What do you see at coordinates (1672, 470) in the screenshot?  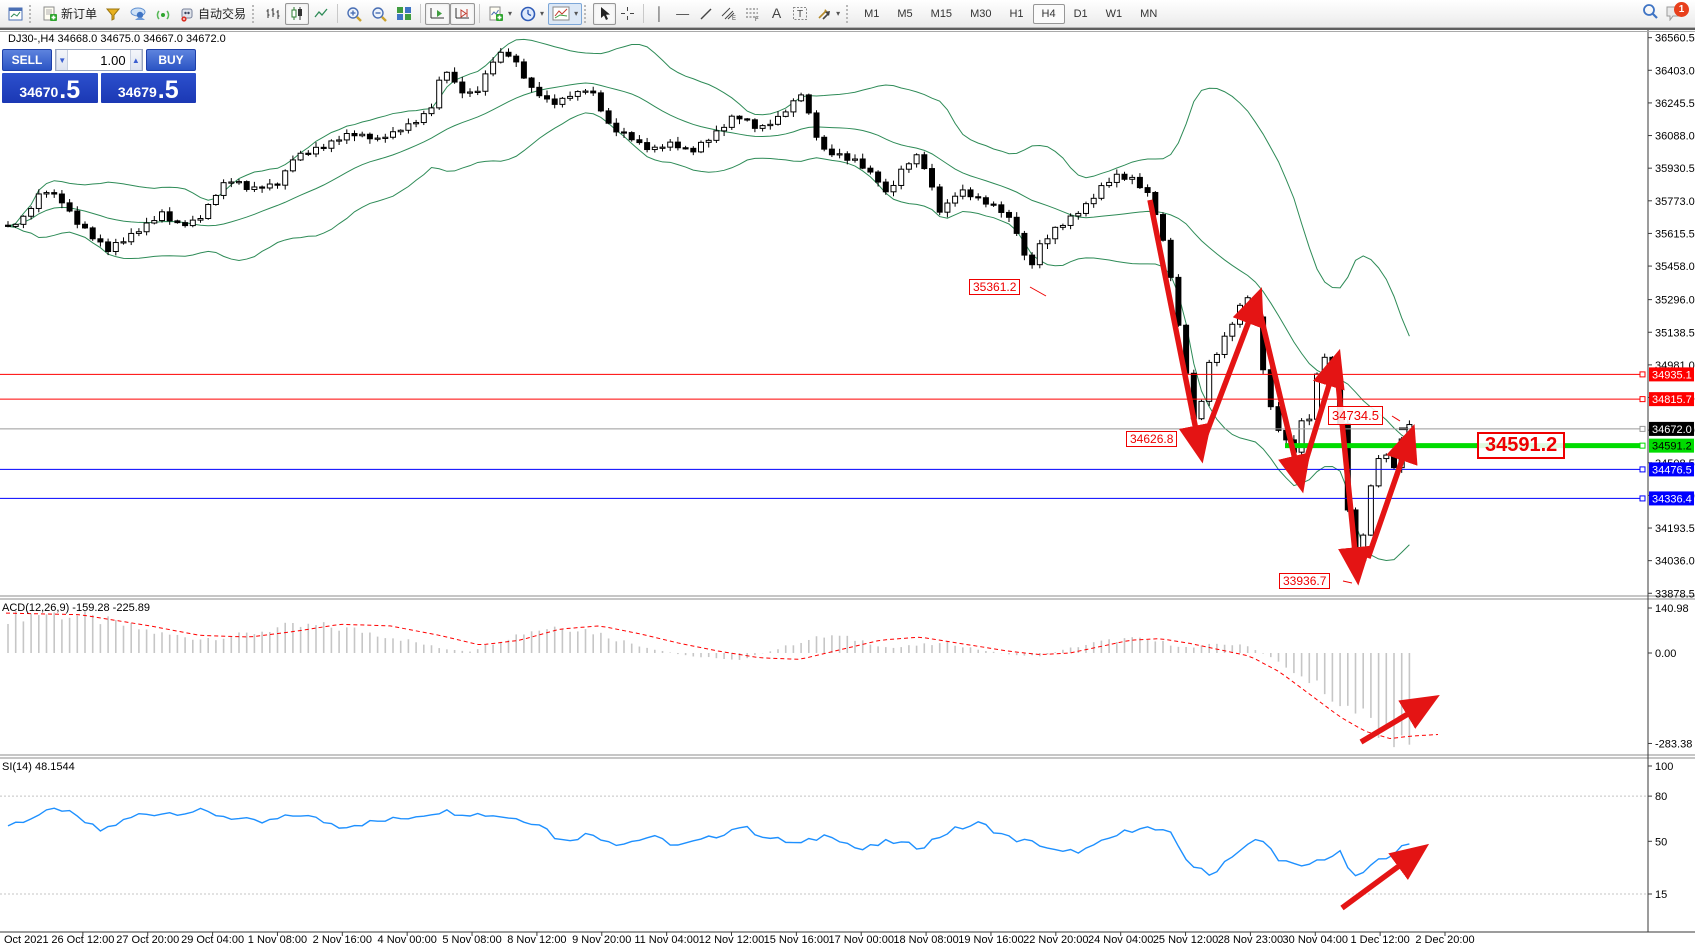 I see `svg-text: 34476.5` at bounding box center [1672, 470].